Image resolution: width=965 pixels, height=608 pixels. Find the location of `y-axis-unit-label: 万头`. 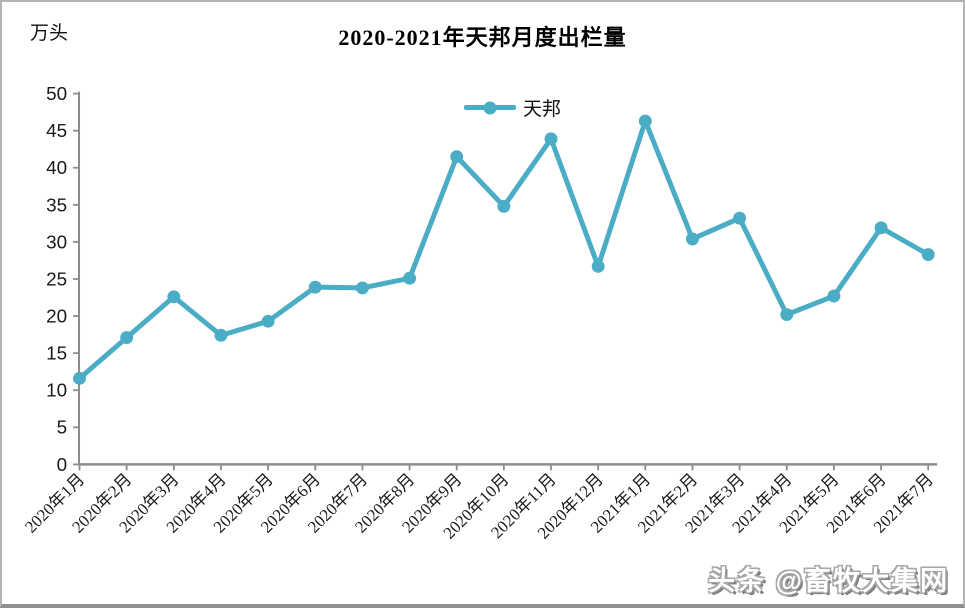

y-axis-unit-label: 万头 is located at coordinates (49, 33).